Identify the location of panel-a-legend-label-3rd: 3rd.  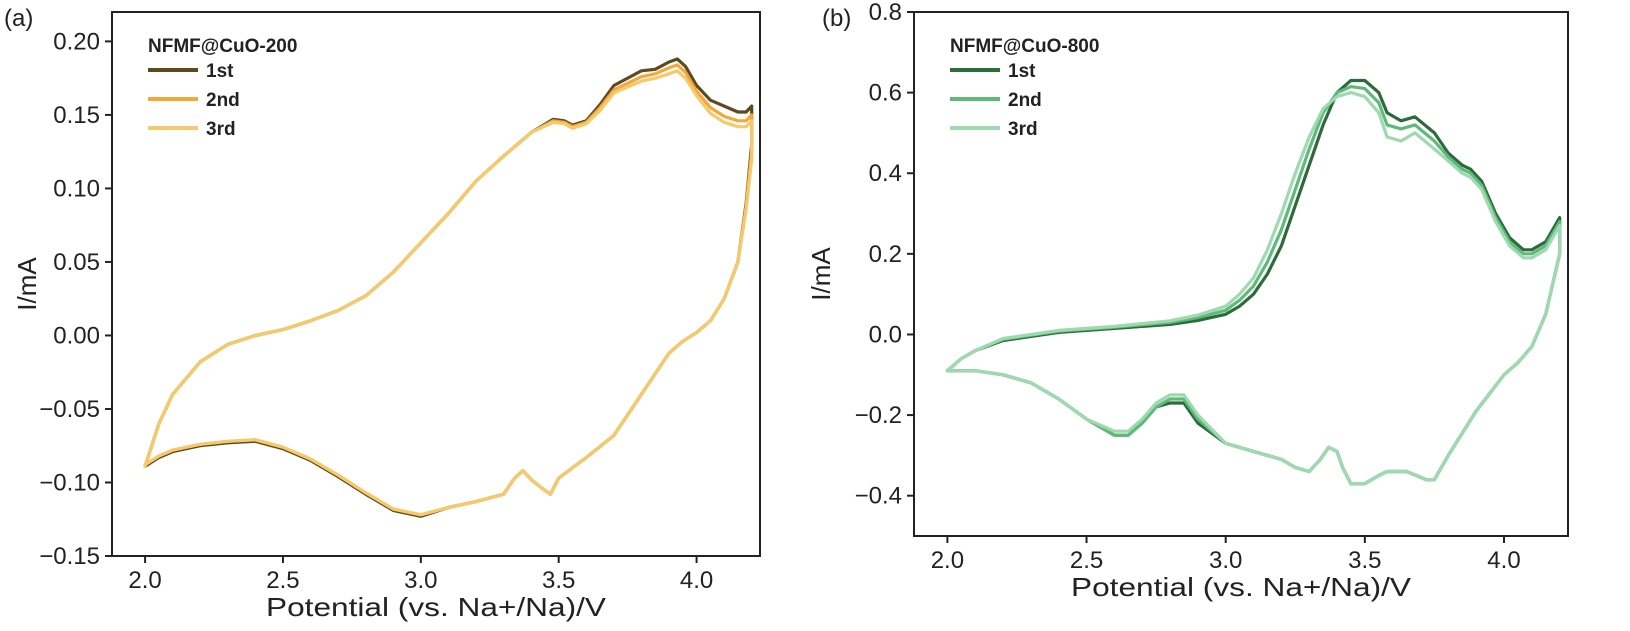
(221, 129).